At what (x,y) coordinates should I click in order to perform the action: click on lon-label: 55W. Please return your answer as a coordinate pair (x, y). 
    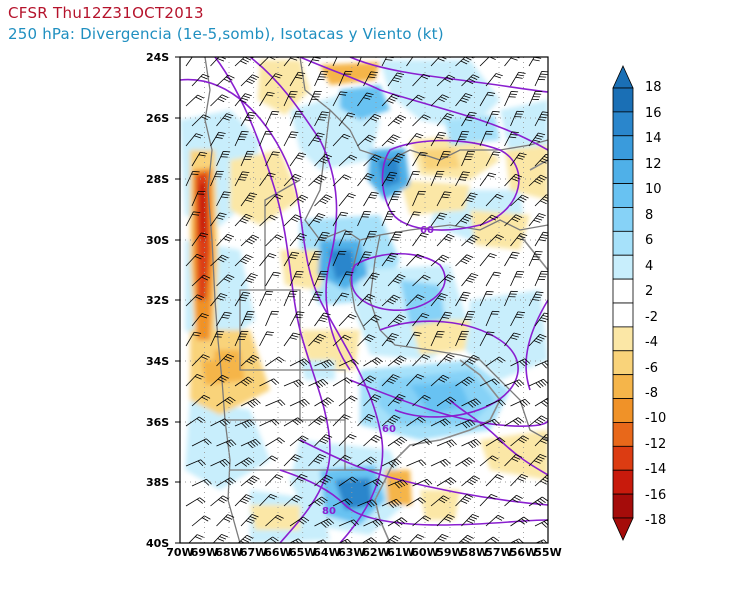
    Looking at the image, I should click on (548, 552).